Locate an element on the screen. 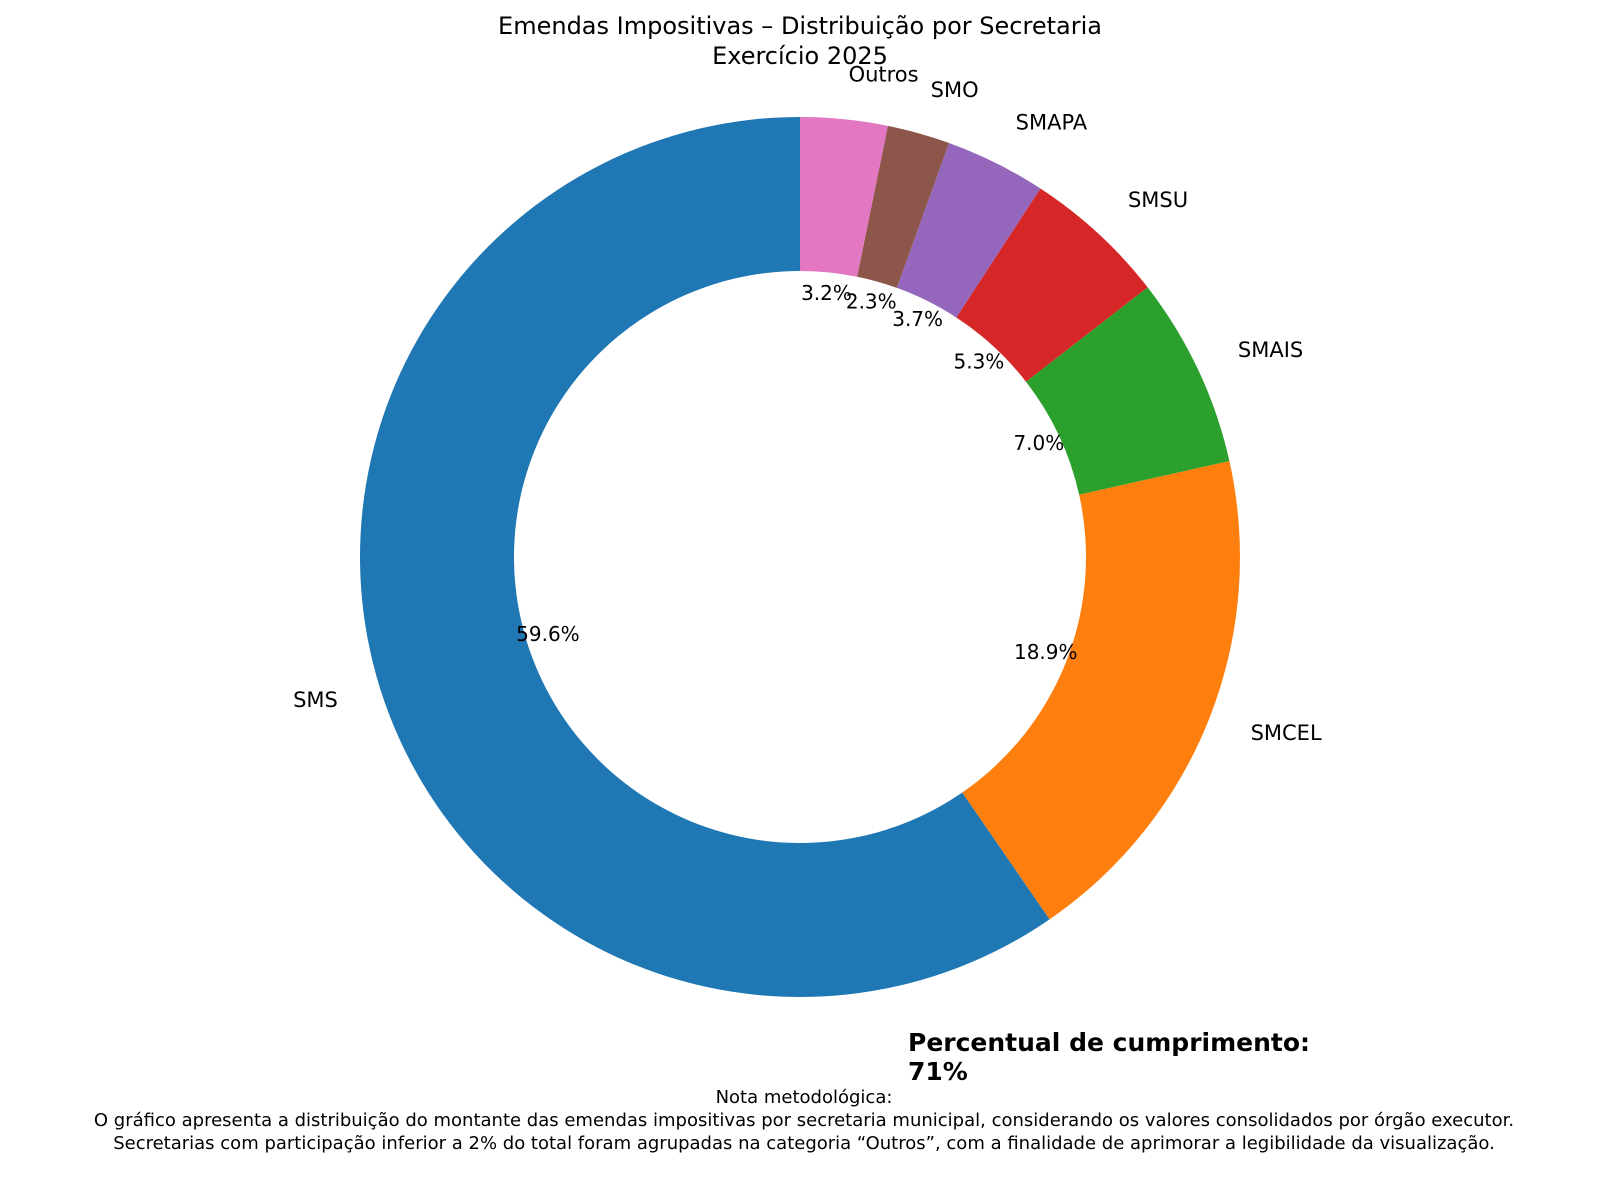 This screenshot has height=1200, width=1609. wedge-label: Outros is located at coordinates (884, 74).